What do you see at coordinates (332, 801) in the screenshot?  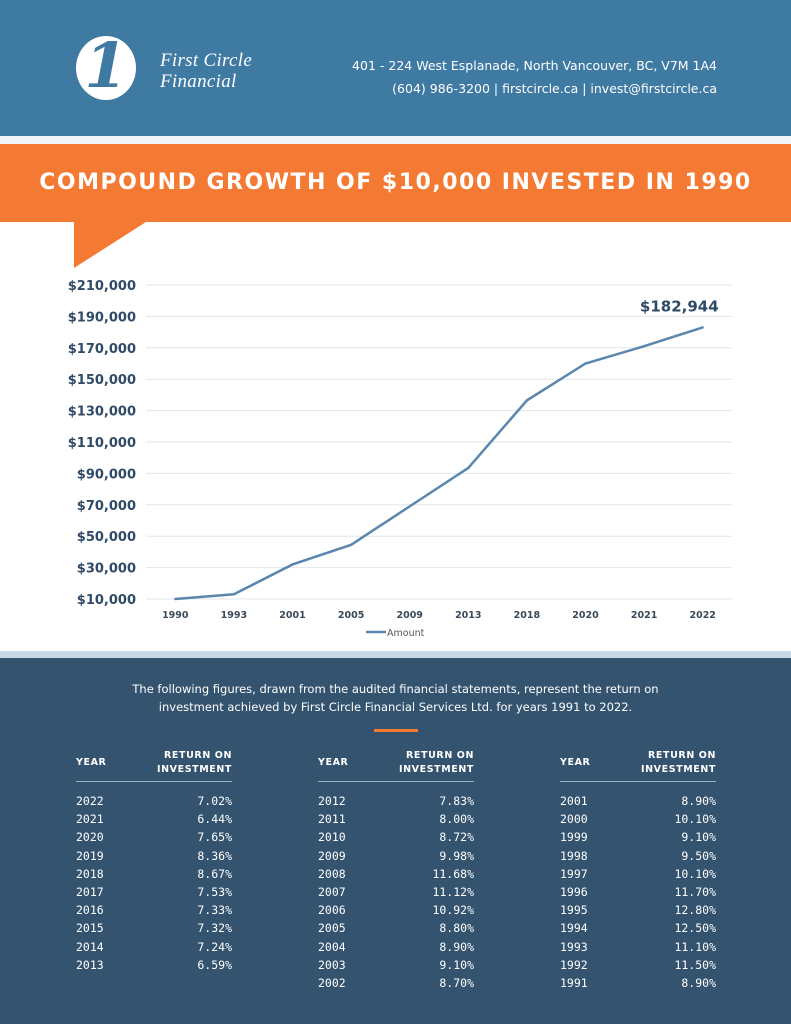 I see `year-cell: 2012` at bounding box center [332, 801].